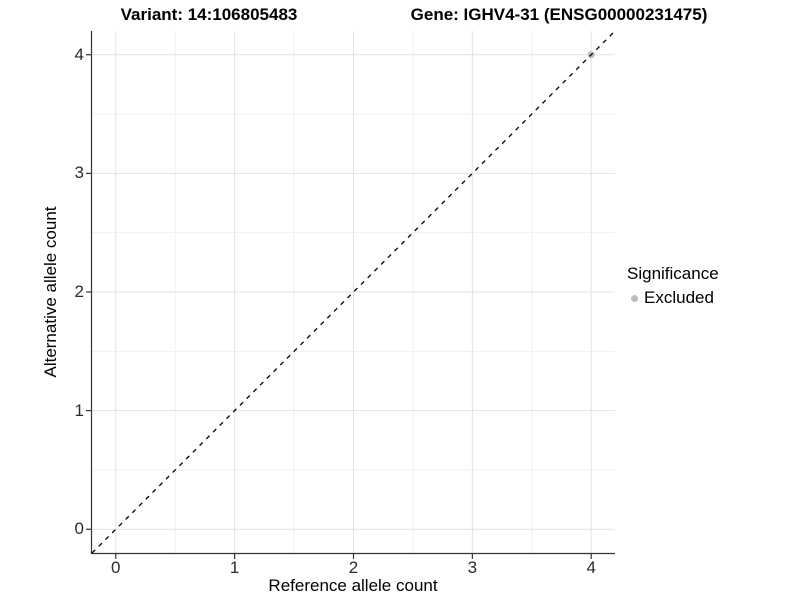 Image resolution: width=800 pixels, height=600 pixels. Describe the element at coordinates (79, 529) in the screenshot. I see `y-tick-label: 0` at that location.